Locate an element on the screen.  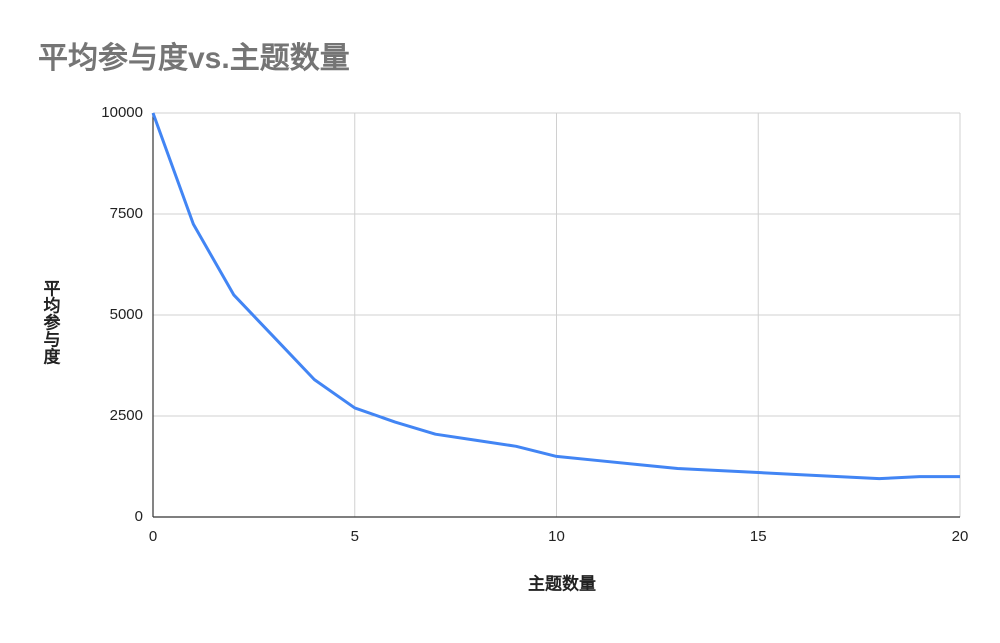
y-axis-label: 平均参与度 is located at coordinates (51, 323).